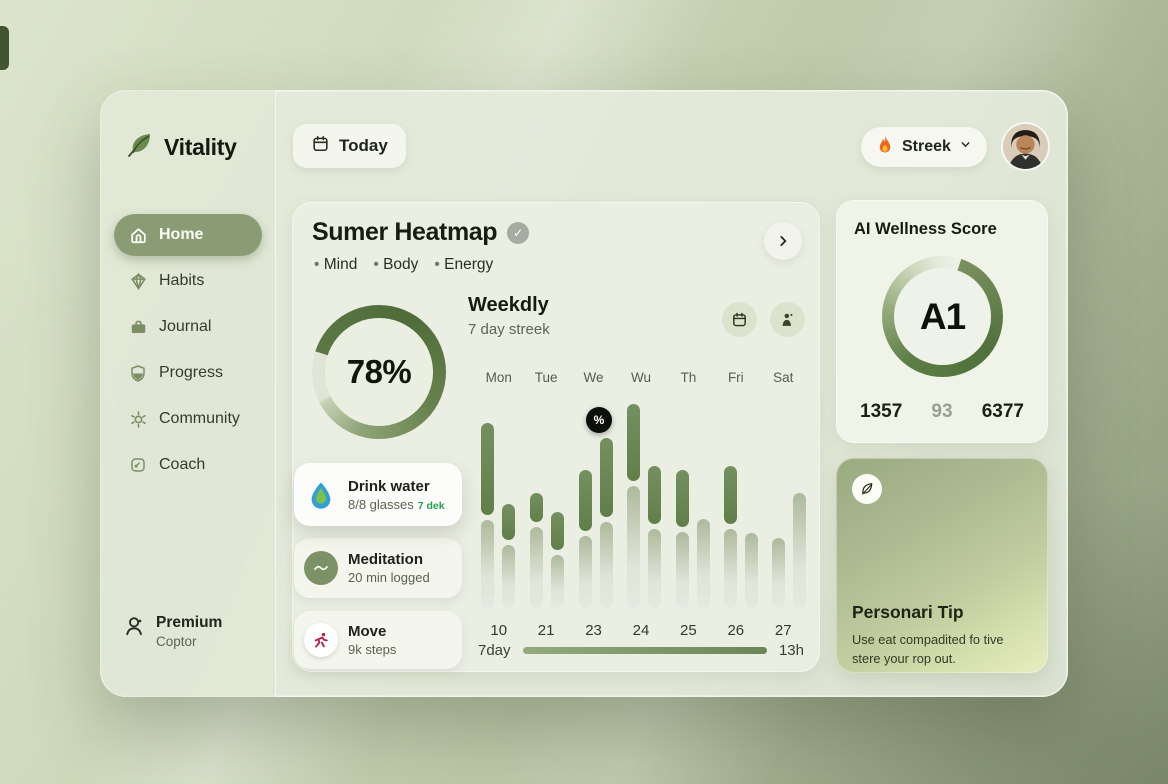  I want to click on runner-icon, so click(321, 640).